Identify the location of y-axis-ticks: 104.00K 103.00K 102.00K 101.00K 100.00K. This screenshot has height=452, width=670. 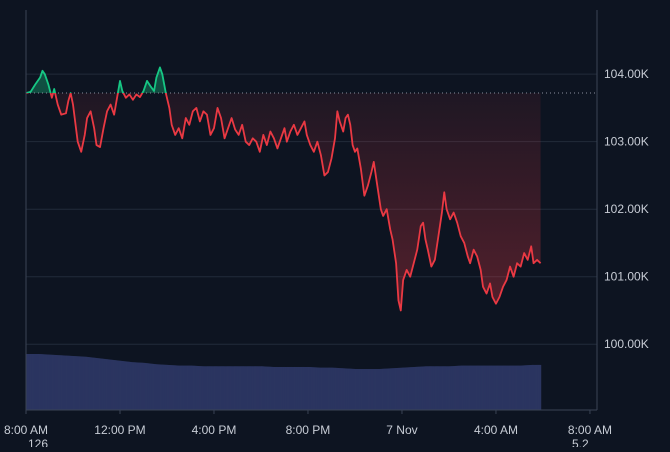
(626, 209).